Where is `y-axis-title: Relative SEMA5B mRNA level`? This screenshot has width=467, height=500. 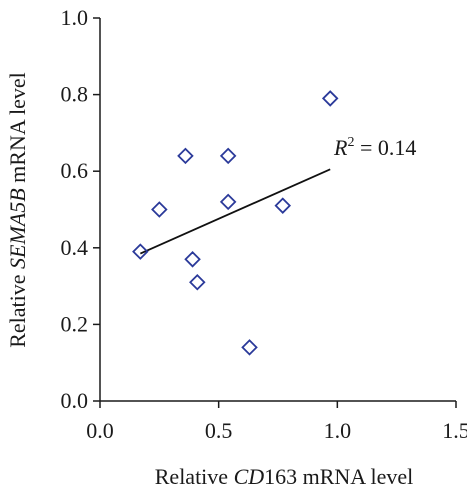 y-axis-title: Relative SEMA5B mRNA level is located at coordinates (17, 210).